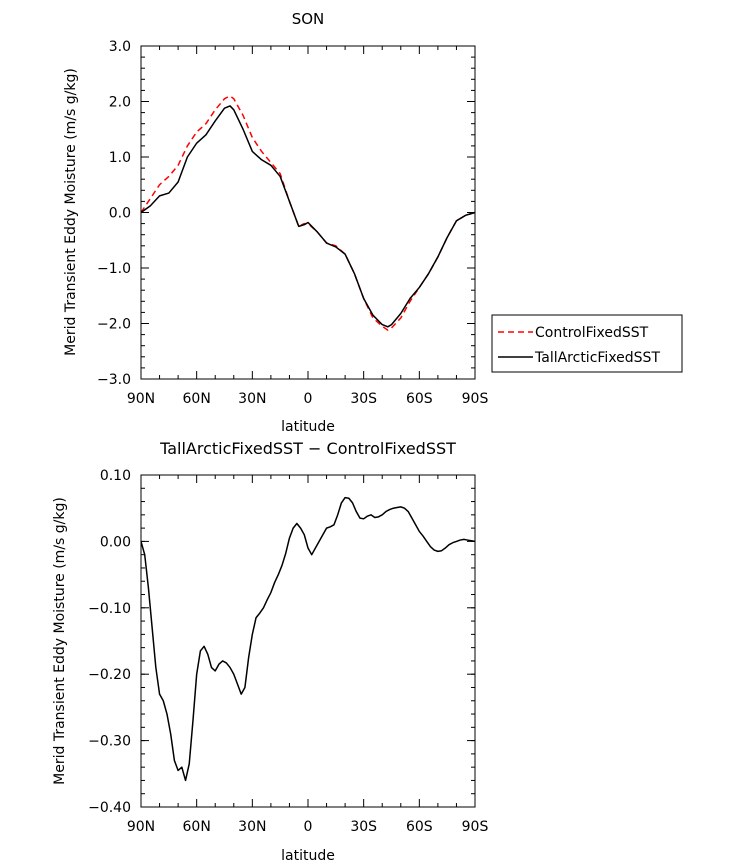 The image size is (733, 866). Describe the element at coordinates (114, 269) in the screenshot. I see `top-y-tick-label: −1.0` at that location.